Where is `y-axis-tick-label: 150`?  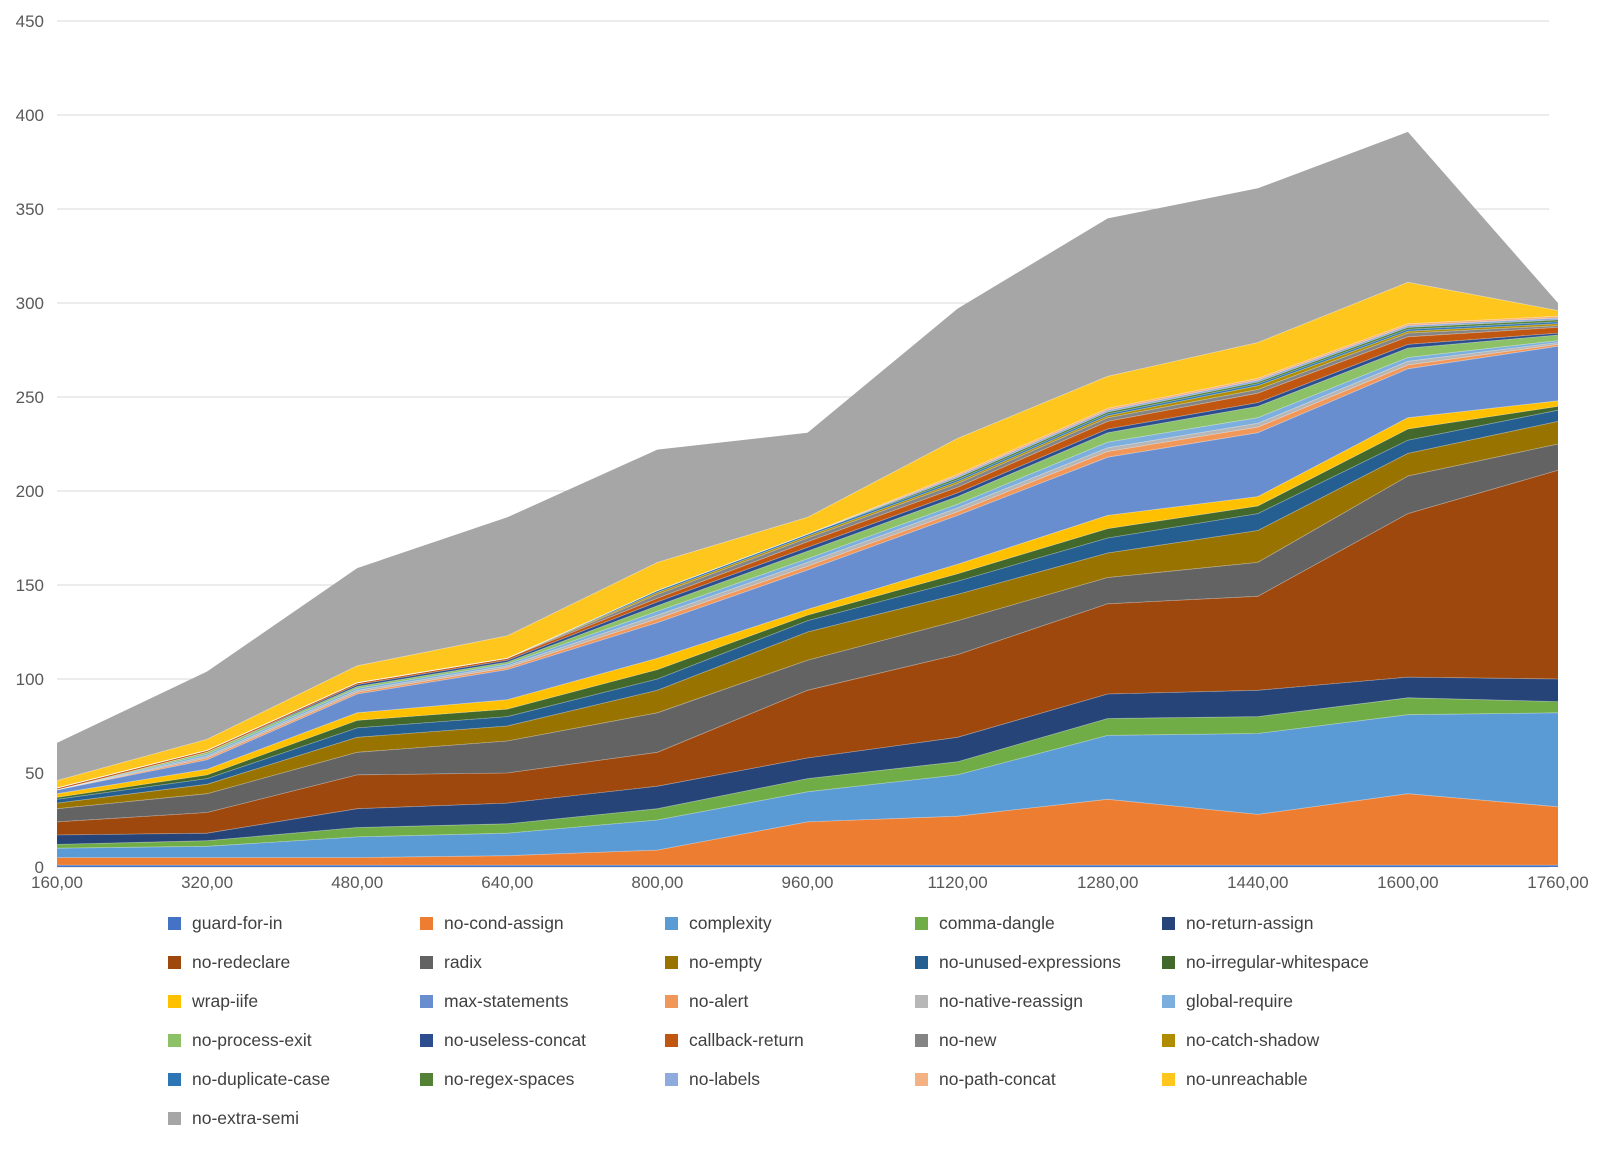
y-axis-tick-label: 150 is located at coordinates (30, 585).